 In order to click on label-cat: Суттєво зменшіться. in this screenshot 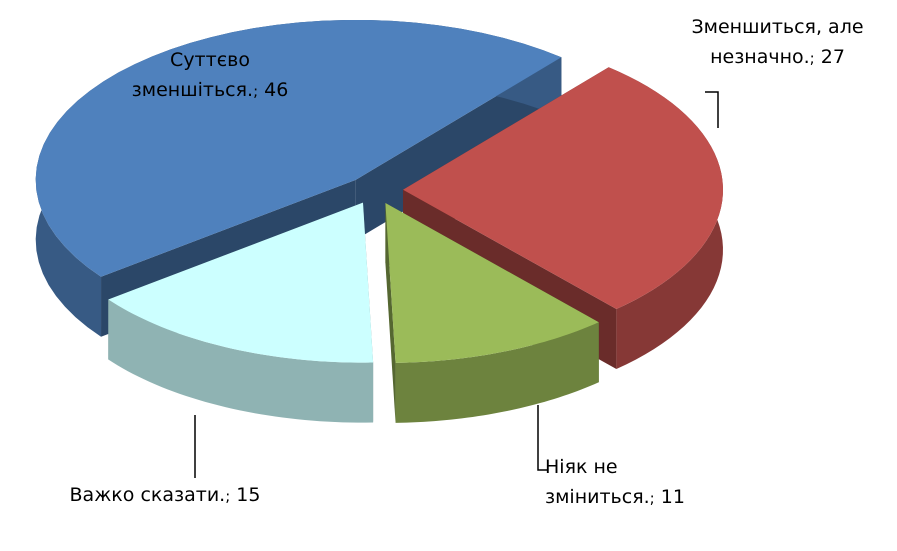, I will do `click(192, 75)`.